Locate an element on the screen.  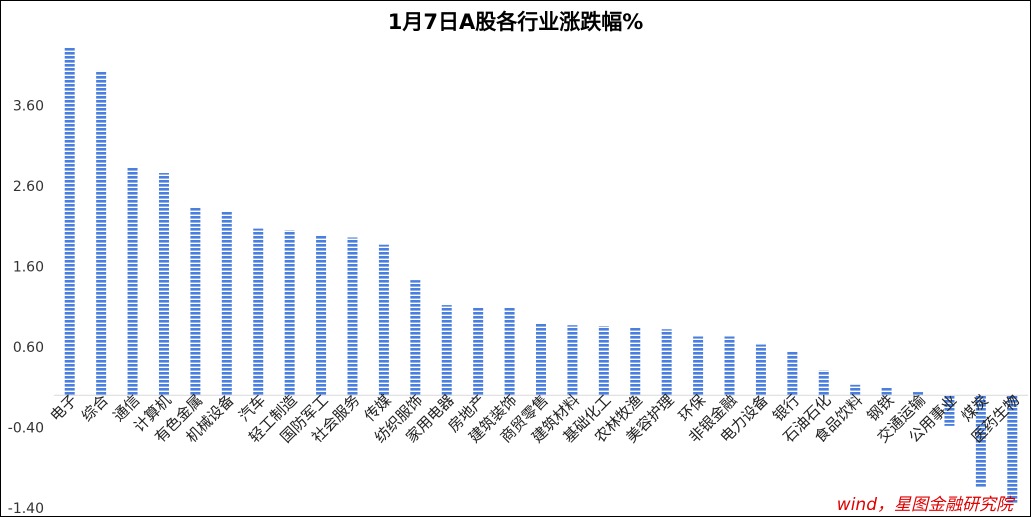
x-tick-label: 综合 is located at coordinates (95, 408).